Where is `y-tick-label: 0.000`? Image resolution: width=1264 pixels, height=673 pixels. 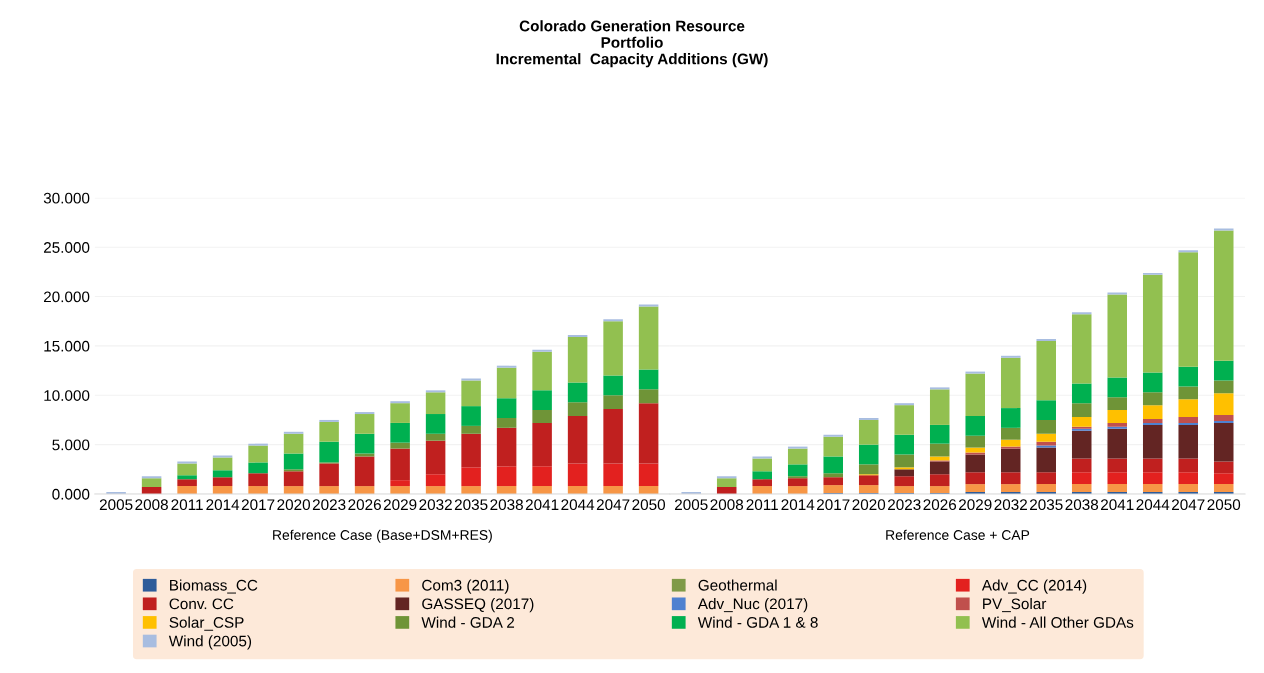
y-tick-label: 0.000 is located at coordinates (71, 494).